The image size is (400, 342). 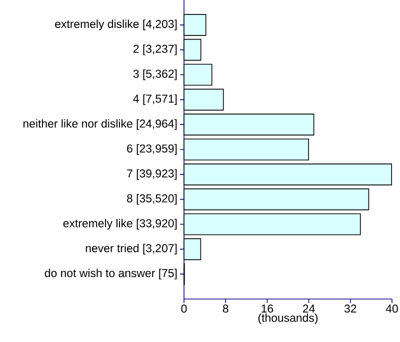 What do you see at coordinates (288, 318) in the screenshot?
I see `x-axis-title: (thousands)` at bounding box center [288, 318].